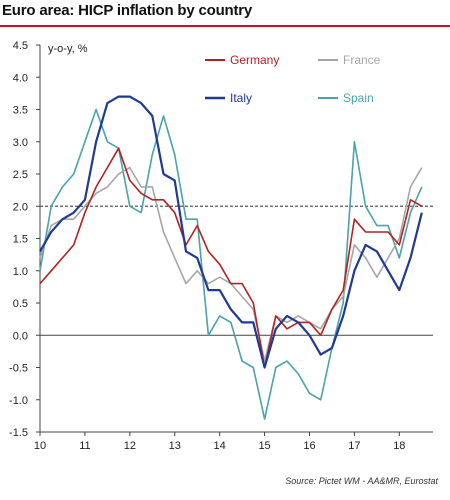 Image resolution: width=450 pixels, height=500 pixels. Describe the element at coordinates (20, 272) in the screenshot. I see `y-tick-label: 1.0` at that location.